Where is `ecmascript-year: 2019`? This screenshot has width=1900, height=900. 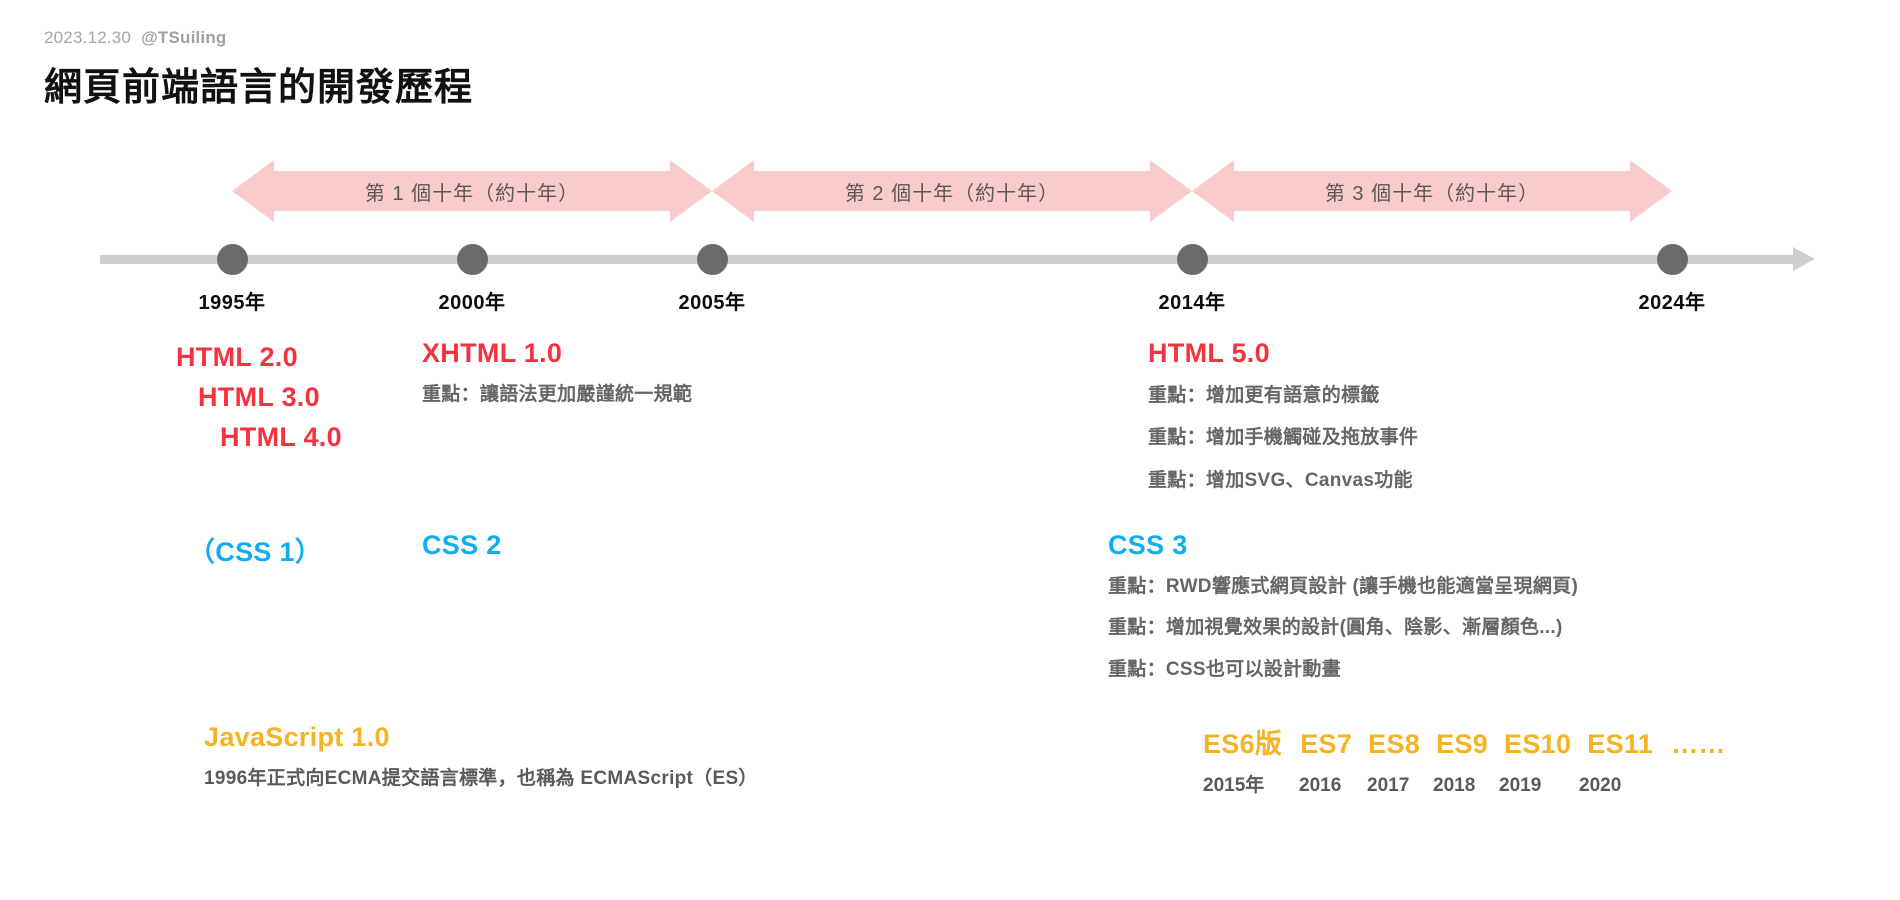 ecmascript-year: 2019 is located at coordinates (1520, 785).